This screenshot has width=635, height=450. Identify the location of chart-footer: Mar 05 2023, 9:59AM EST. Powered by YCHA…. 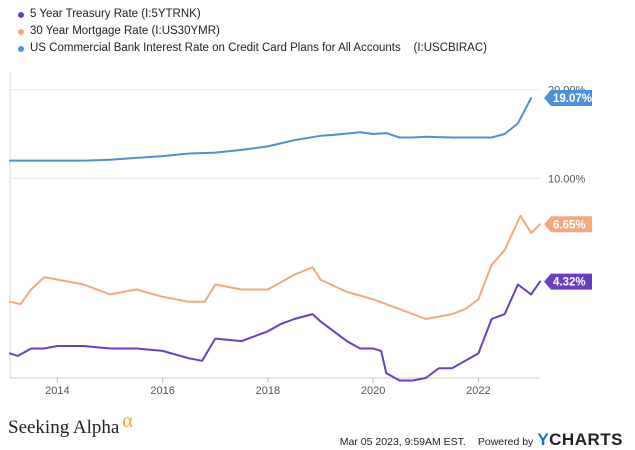
(481, 440).